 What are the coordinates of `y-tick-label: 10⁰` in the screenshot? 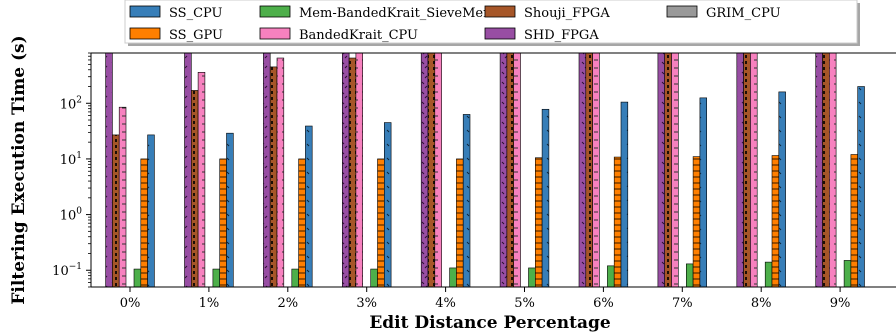 It's located at (71, 215).